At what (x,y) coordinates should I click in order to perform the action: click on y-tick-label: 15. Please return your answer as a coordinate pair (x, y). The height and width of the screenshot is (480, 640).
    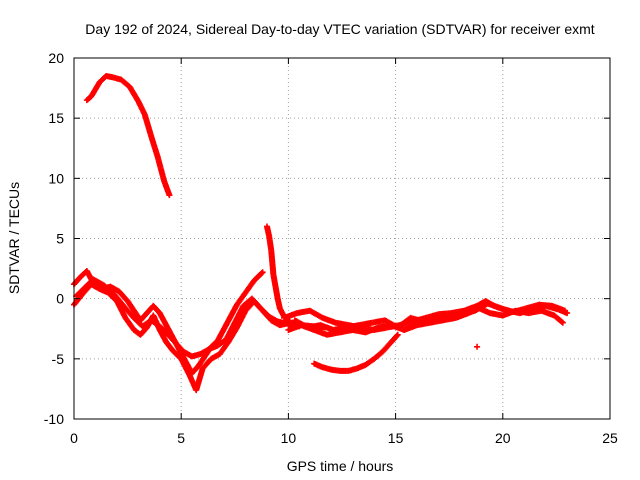
    Looking at the image, I should click on (56, 118).